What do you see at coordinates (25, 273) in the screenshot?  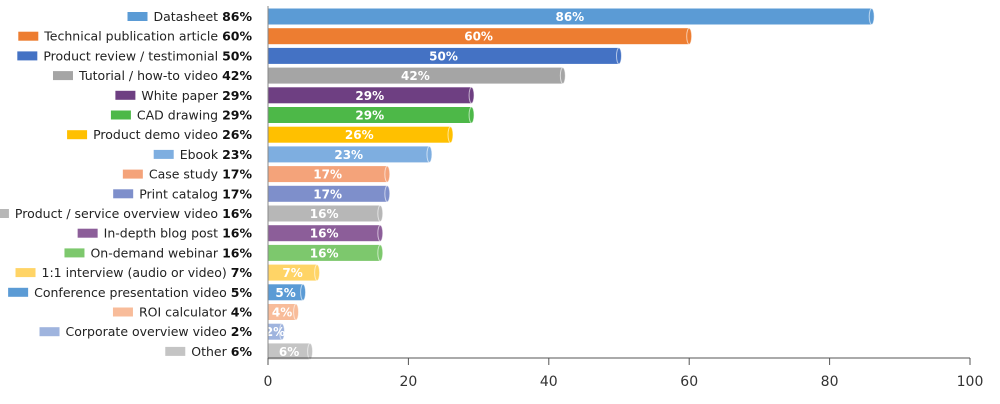 I see `legend-swatch-1-1-interview-audio-or-video` at bounding box center [25, 273].